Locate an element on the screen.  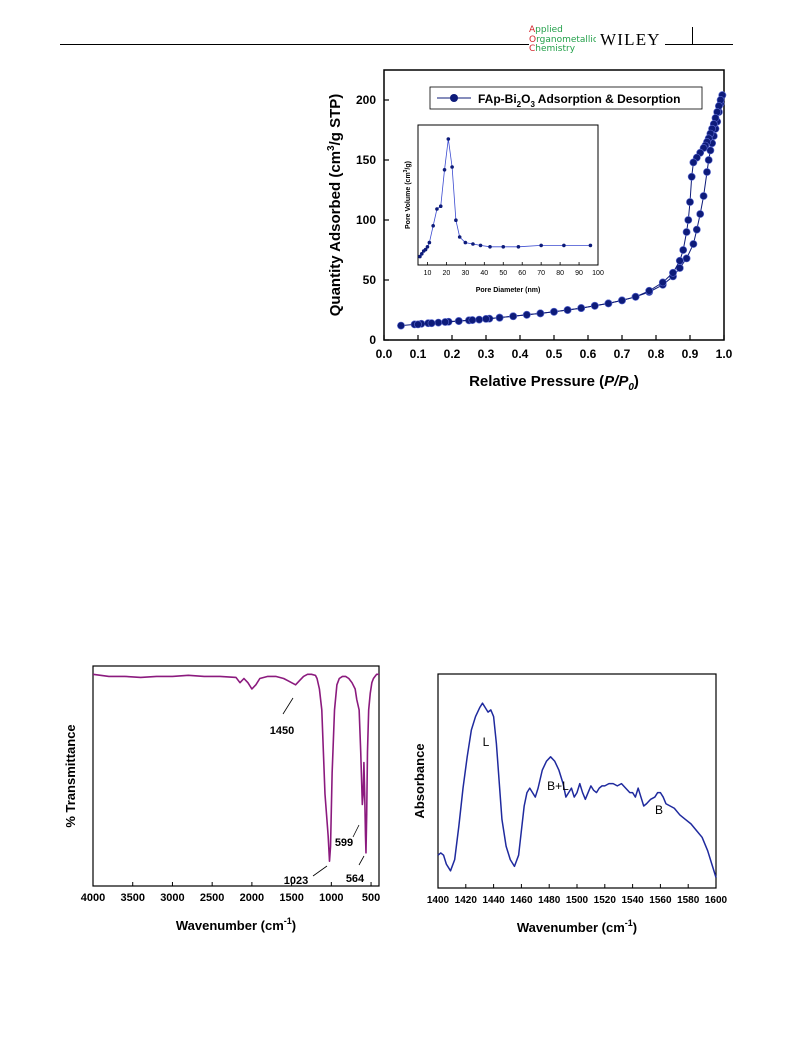
pyridine-x-tick-label: 1400 is located at coordinates (438, 900).